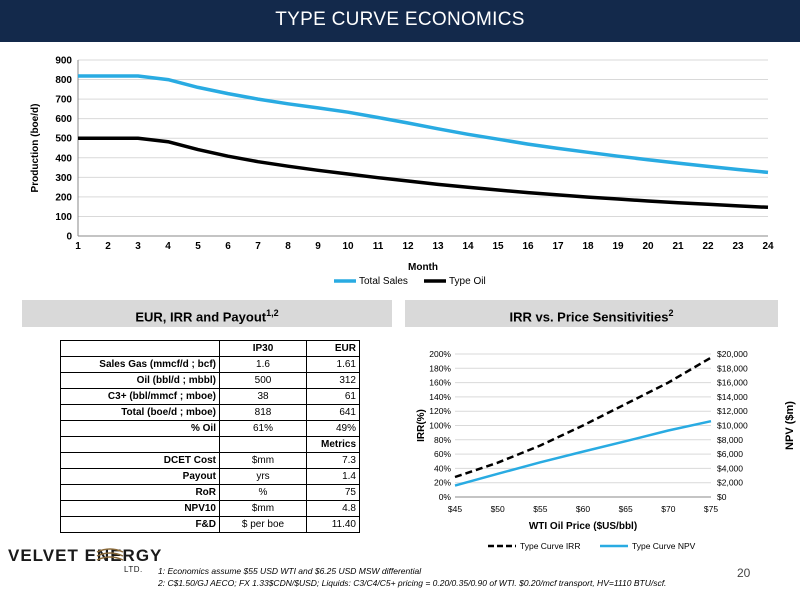  What do you see at coordinates (168, 246) in the screenshot?
I see `x-tick-label: 4` at bounding box center [168, 246].